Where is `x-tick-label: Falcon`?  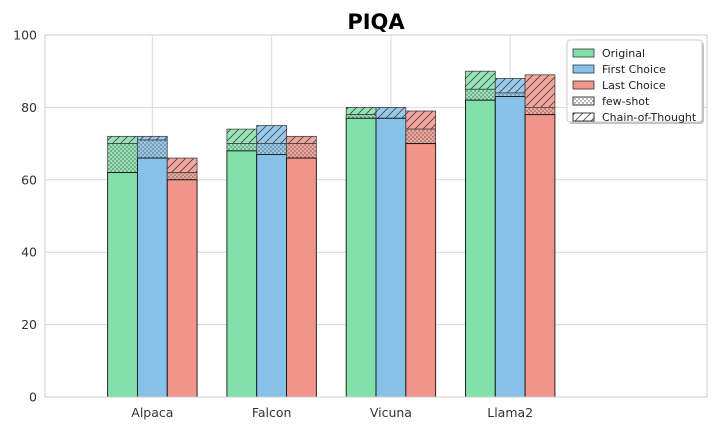
x-tick-label: Falcon is located at coordinates (272, 412).